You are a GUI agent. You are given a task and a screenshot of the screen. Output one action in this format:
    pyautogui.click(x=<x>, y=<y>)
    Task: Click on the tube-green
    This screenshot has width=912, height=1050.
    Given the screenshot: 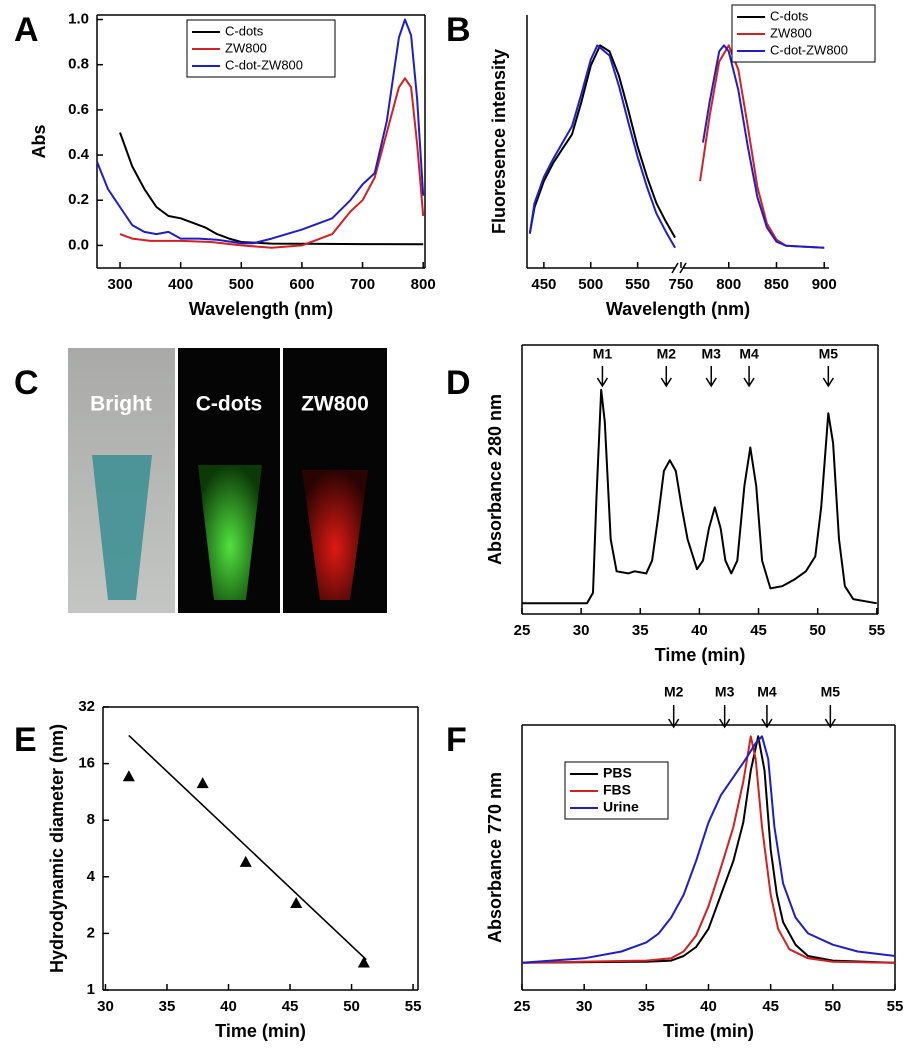 What is the action you would take?
    pyautogui.click(x=230, y=532)
    